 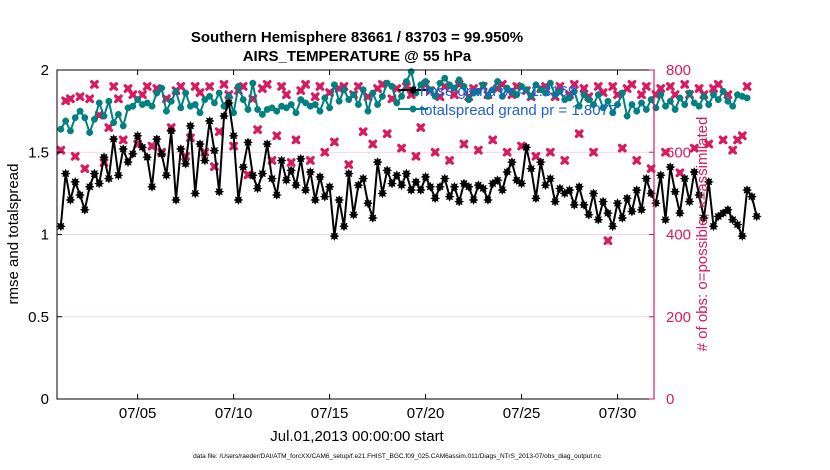 What do you see at coordinates (678, 70) in the screenshot?
I see `y-right-tick-label: 800` at bounding box center [678, 70].